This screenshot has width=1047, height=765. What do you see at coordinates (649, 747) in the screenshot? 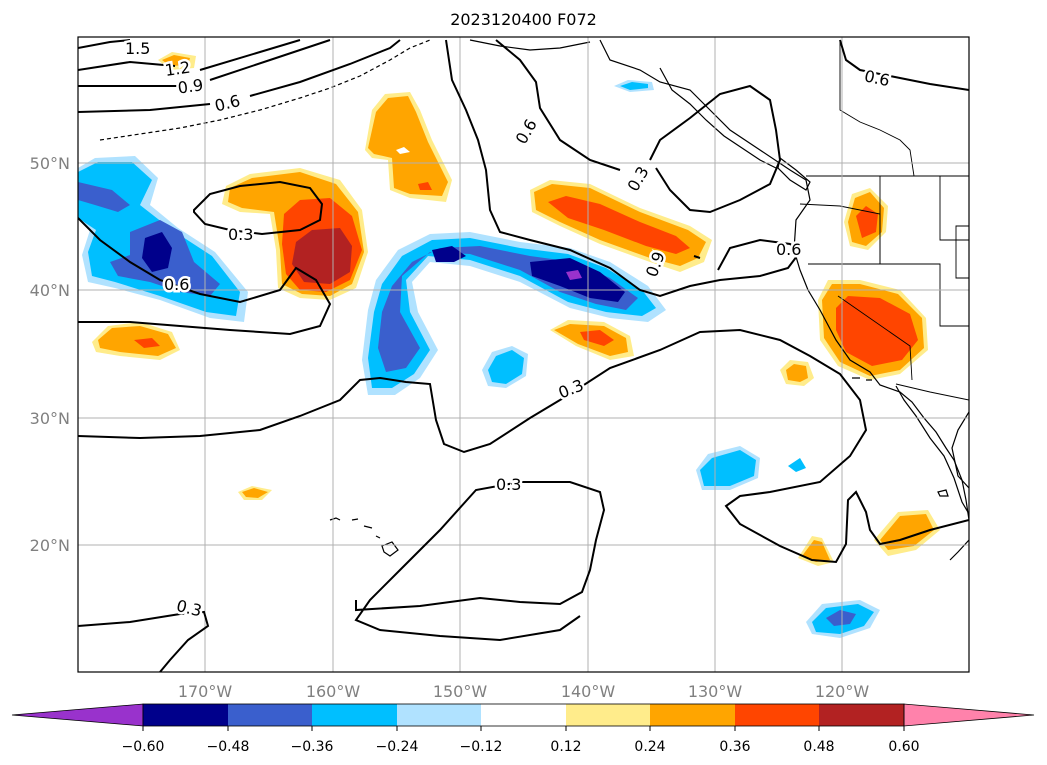
I see `colorbar-tick-label: 0.24` at bounding box center [649, 747].